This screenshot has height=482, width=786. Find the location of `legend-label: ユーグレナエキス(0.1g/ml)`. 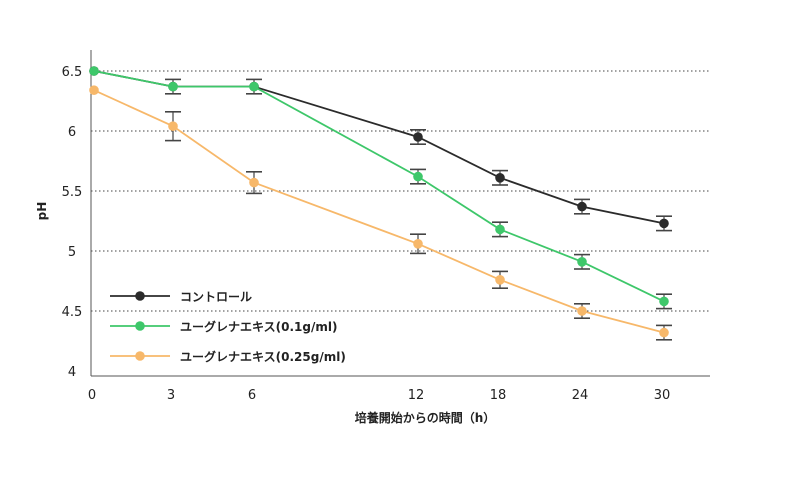

legend-label: ユーグレナエキス(0.1g/ml) is located at coordinates (258, 326).